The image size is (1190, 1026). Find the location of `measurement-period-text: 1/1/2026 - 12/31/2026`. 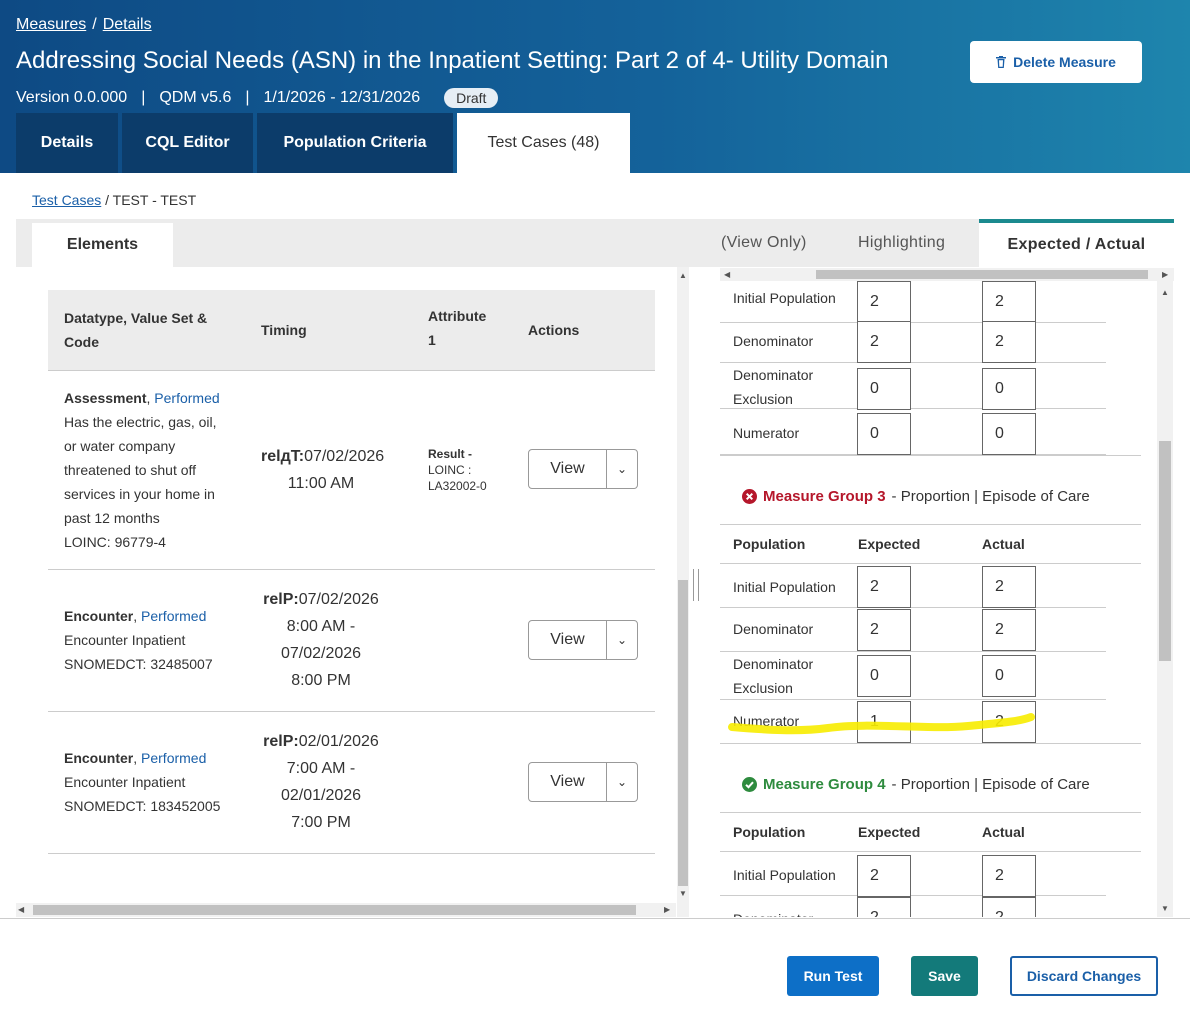

measurement-period-text: 1/1/2026 - 12/31/2026 is located at coordinates (342, 97).